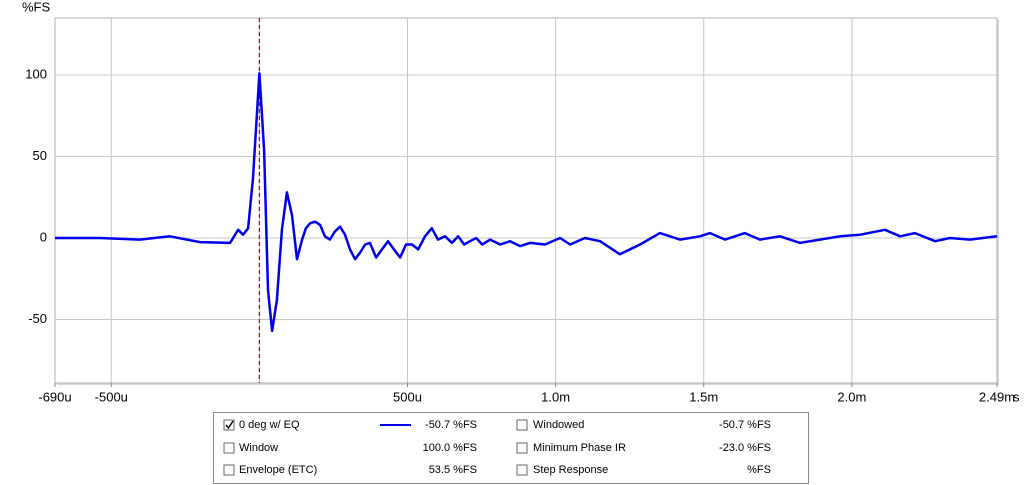  Describe the element at coordinates (269, 425) in the screenshot. I see `legend-label: 0 deg w/ EQ` at that location.